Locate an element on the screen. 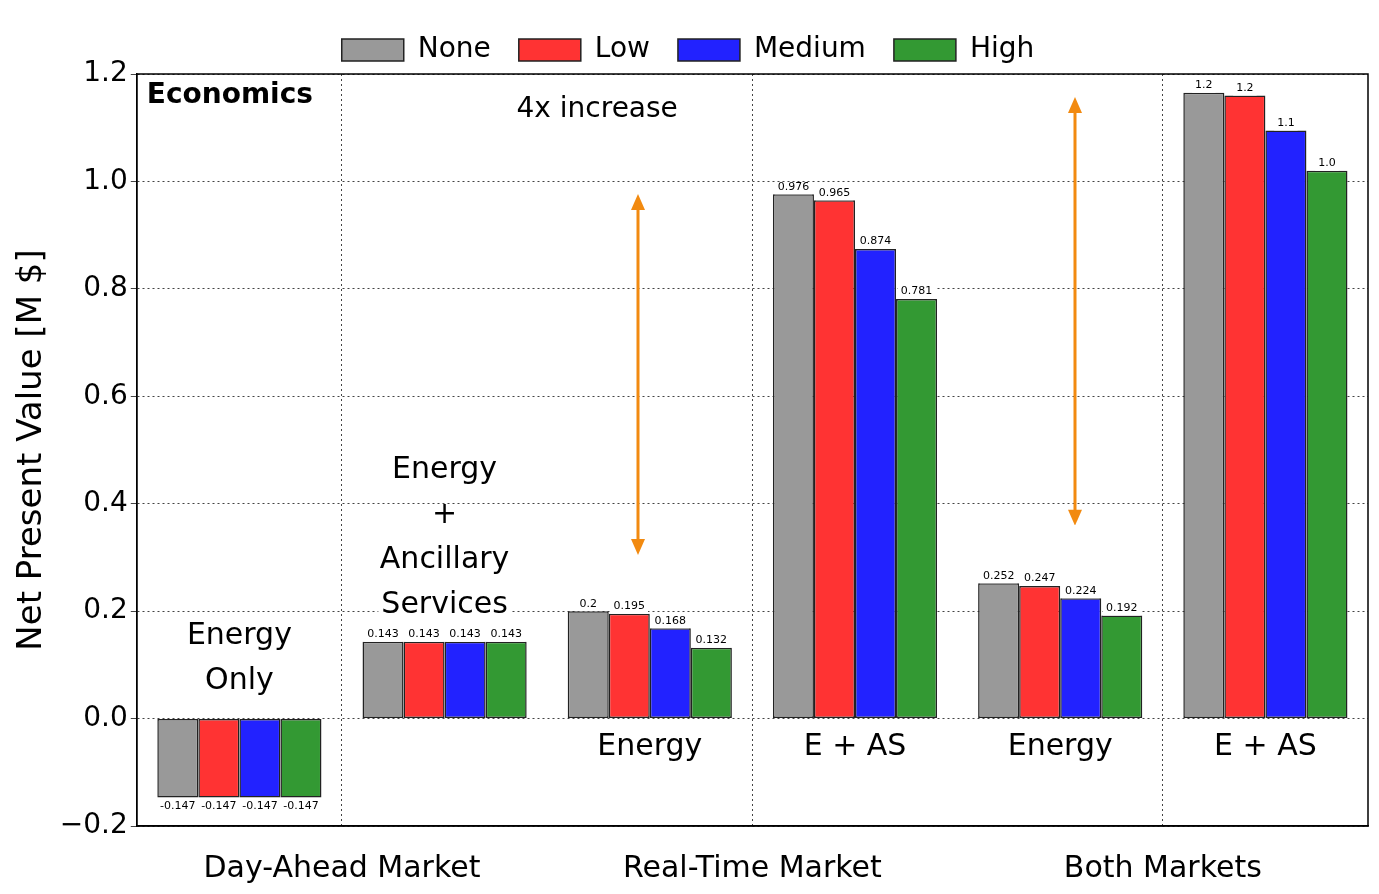 Image resolution: width=1379 pixels, height=894 pixels. y-tick-label: 1.2 is located at coordinates (105, 72).